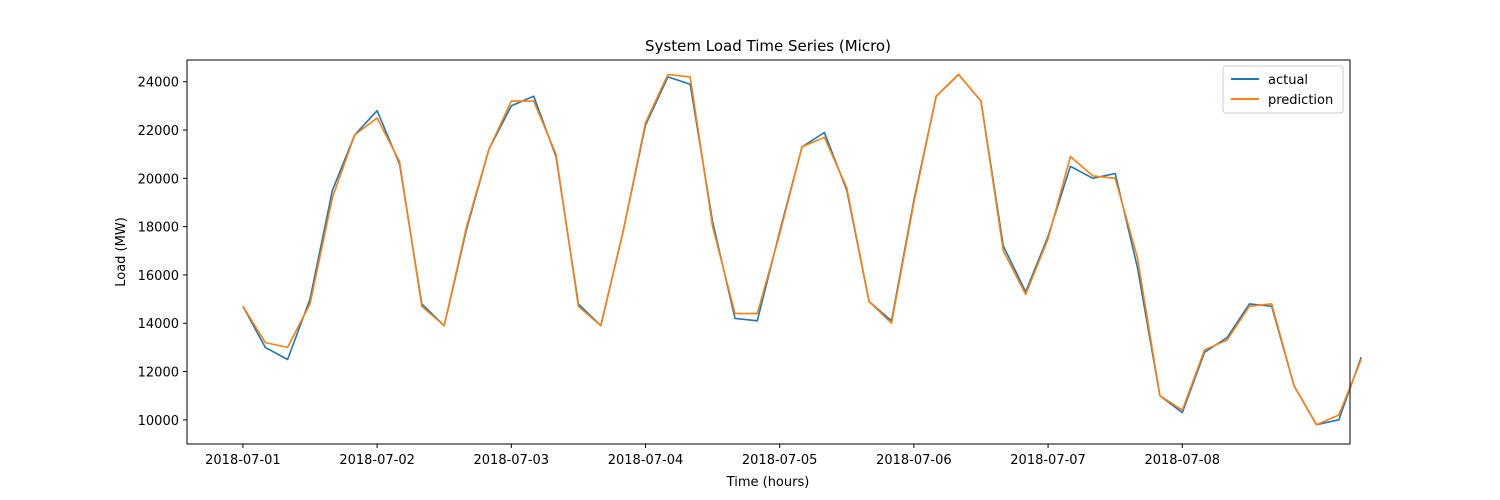 This screenshot has height=500, width=1500. What do you see at coordinates (1288, 80) in the screenshot?
I see `legend-label-actual: actual` at bounding box center [1288, 80].